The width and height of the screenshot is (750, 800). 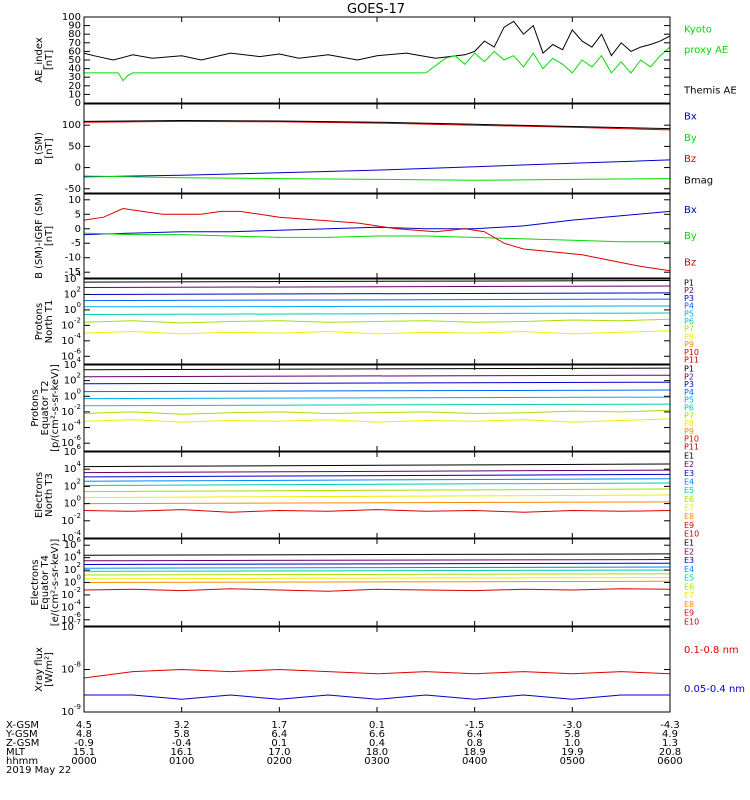 I want to click on x-row-value: 15.1, so click(x=84, y=752).